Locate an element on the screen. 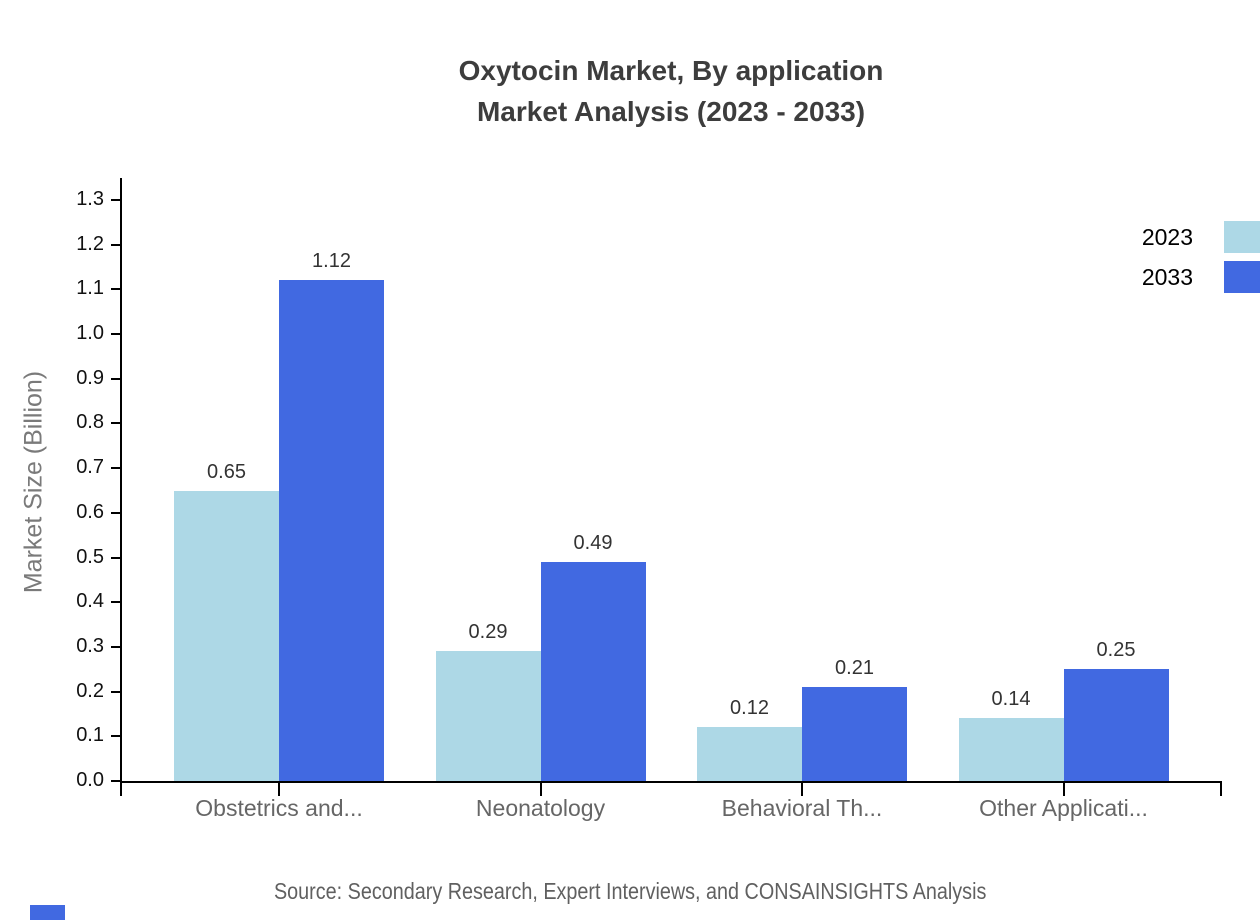  y-tick-label: 0.7 is located at coordinates (90, 467).